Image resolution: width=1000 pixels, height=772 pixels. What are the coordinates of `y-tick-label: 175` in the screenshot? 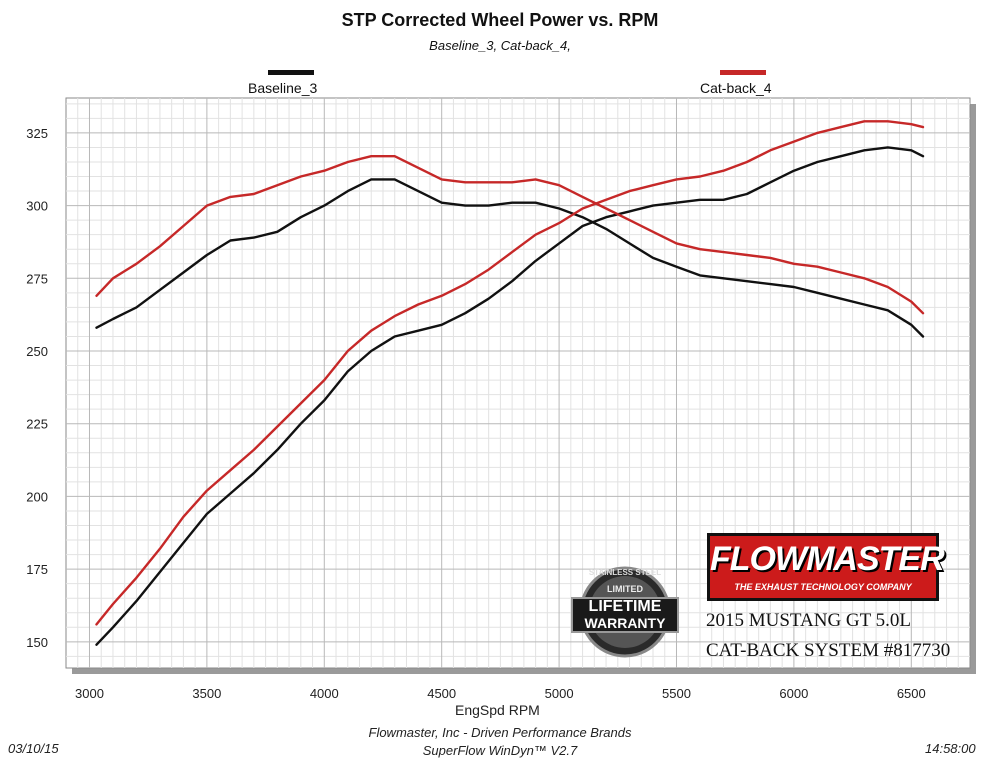 It's located at (37, 569).